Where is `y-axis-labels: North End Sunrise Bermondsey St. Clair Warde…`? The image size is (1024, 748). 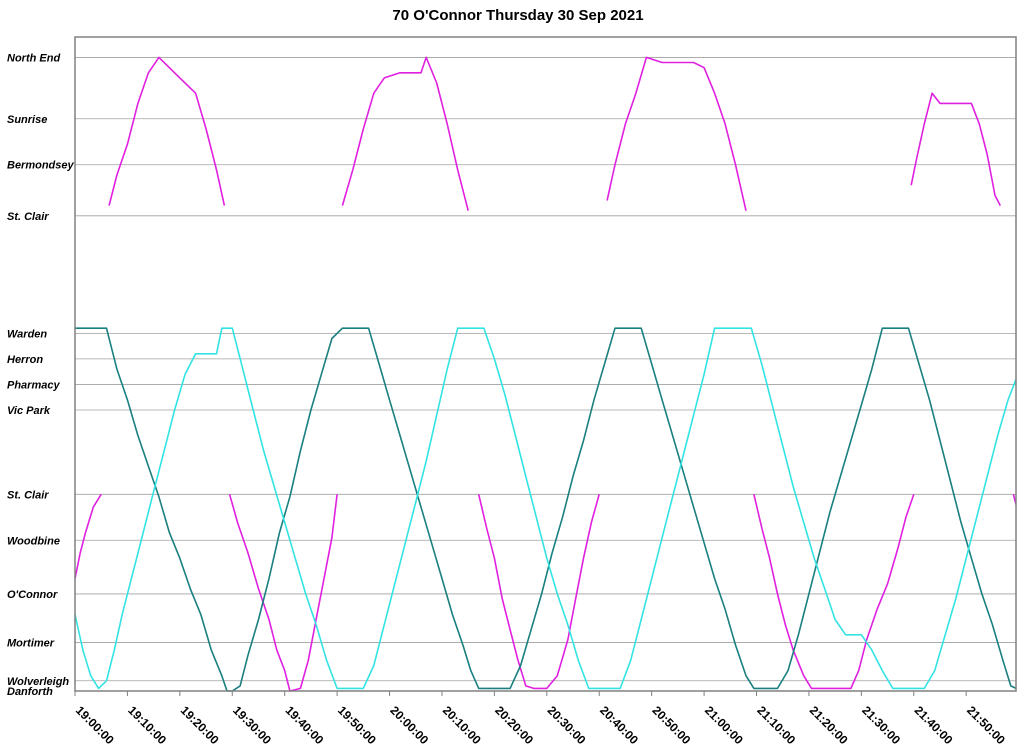 y-axis-labels: North End Sunrise Bermondsey St. Clair Warde… is located at coordinates (41, 375).